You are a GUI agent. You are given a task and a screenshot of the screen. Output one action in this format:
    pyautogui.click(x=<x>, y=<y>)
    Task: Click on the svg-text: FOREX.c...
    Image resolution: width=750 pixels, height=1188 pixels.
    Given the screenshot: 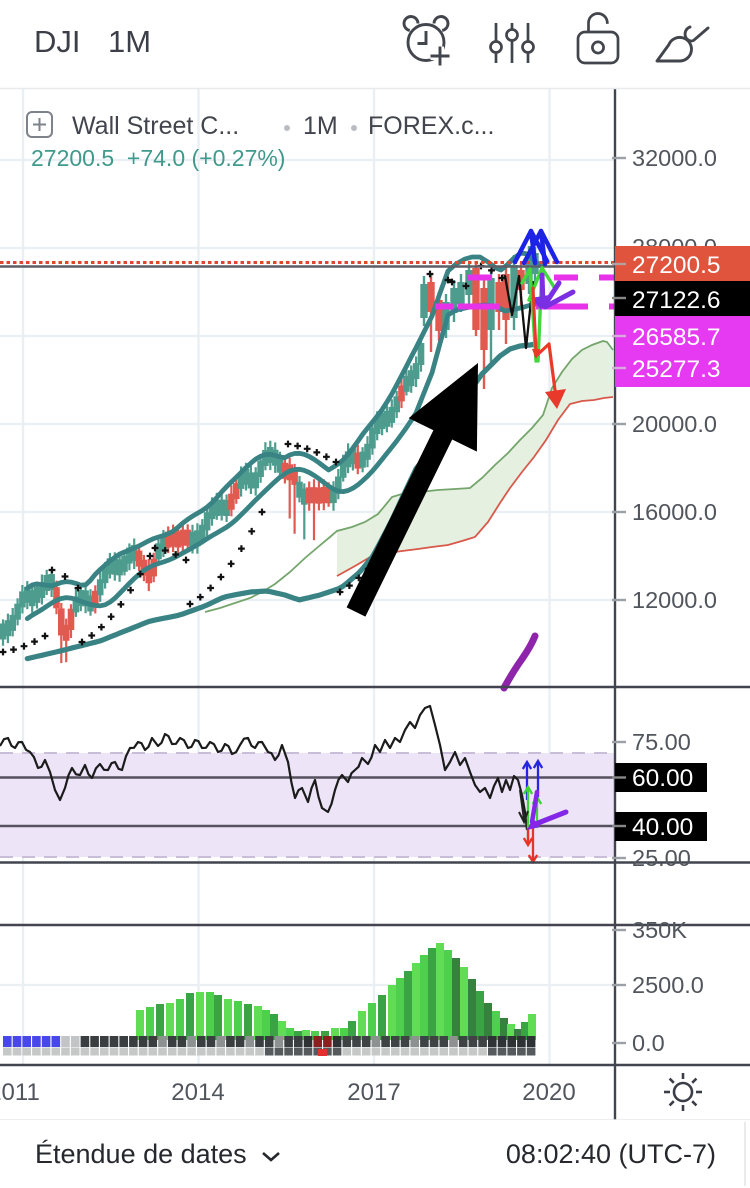 What is the action you would take?
    pyautogui.click(x=431, y=126)
    